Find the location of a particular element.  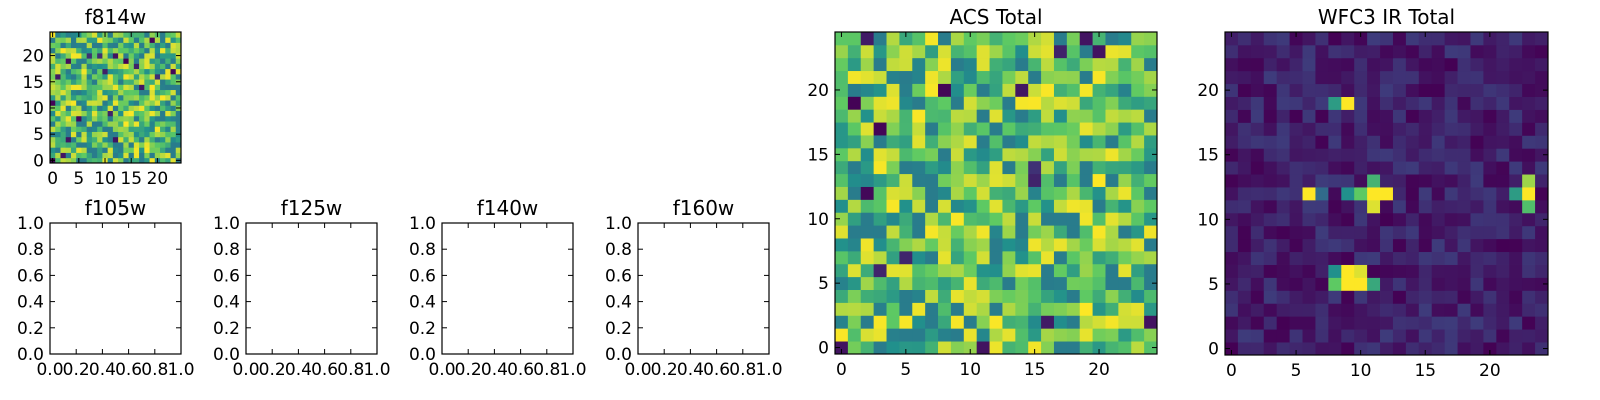

acs-total-xtick-label: 20 is located at coordinates (1099, 370).